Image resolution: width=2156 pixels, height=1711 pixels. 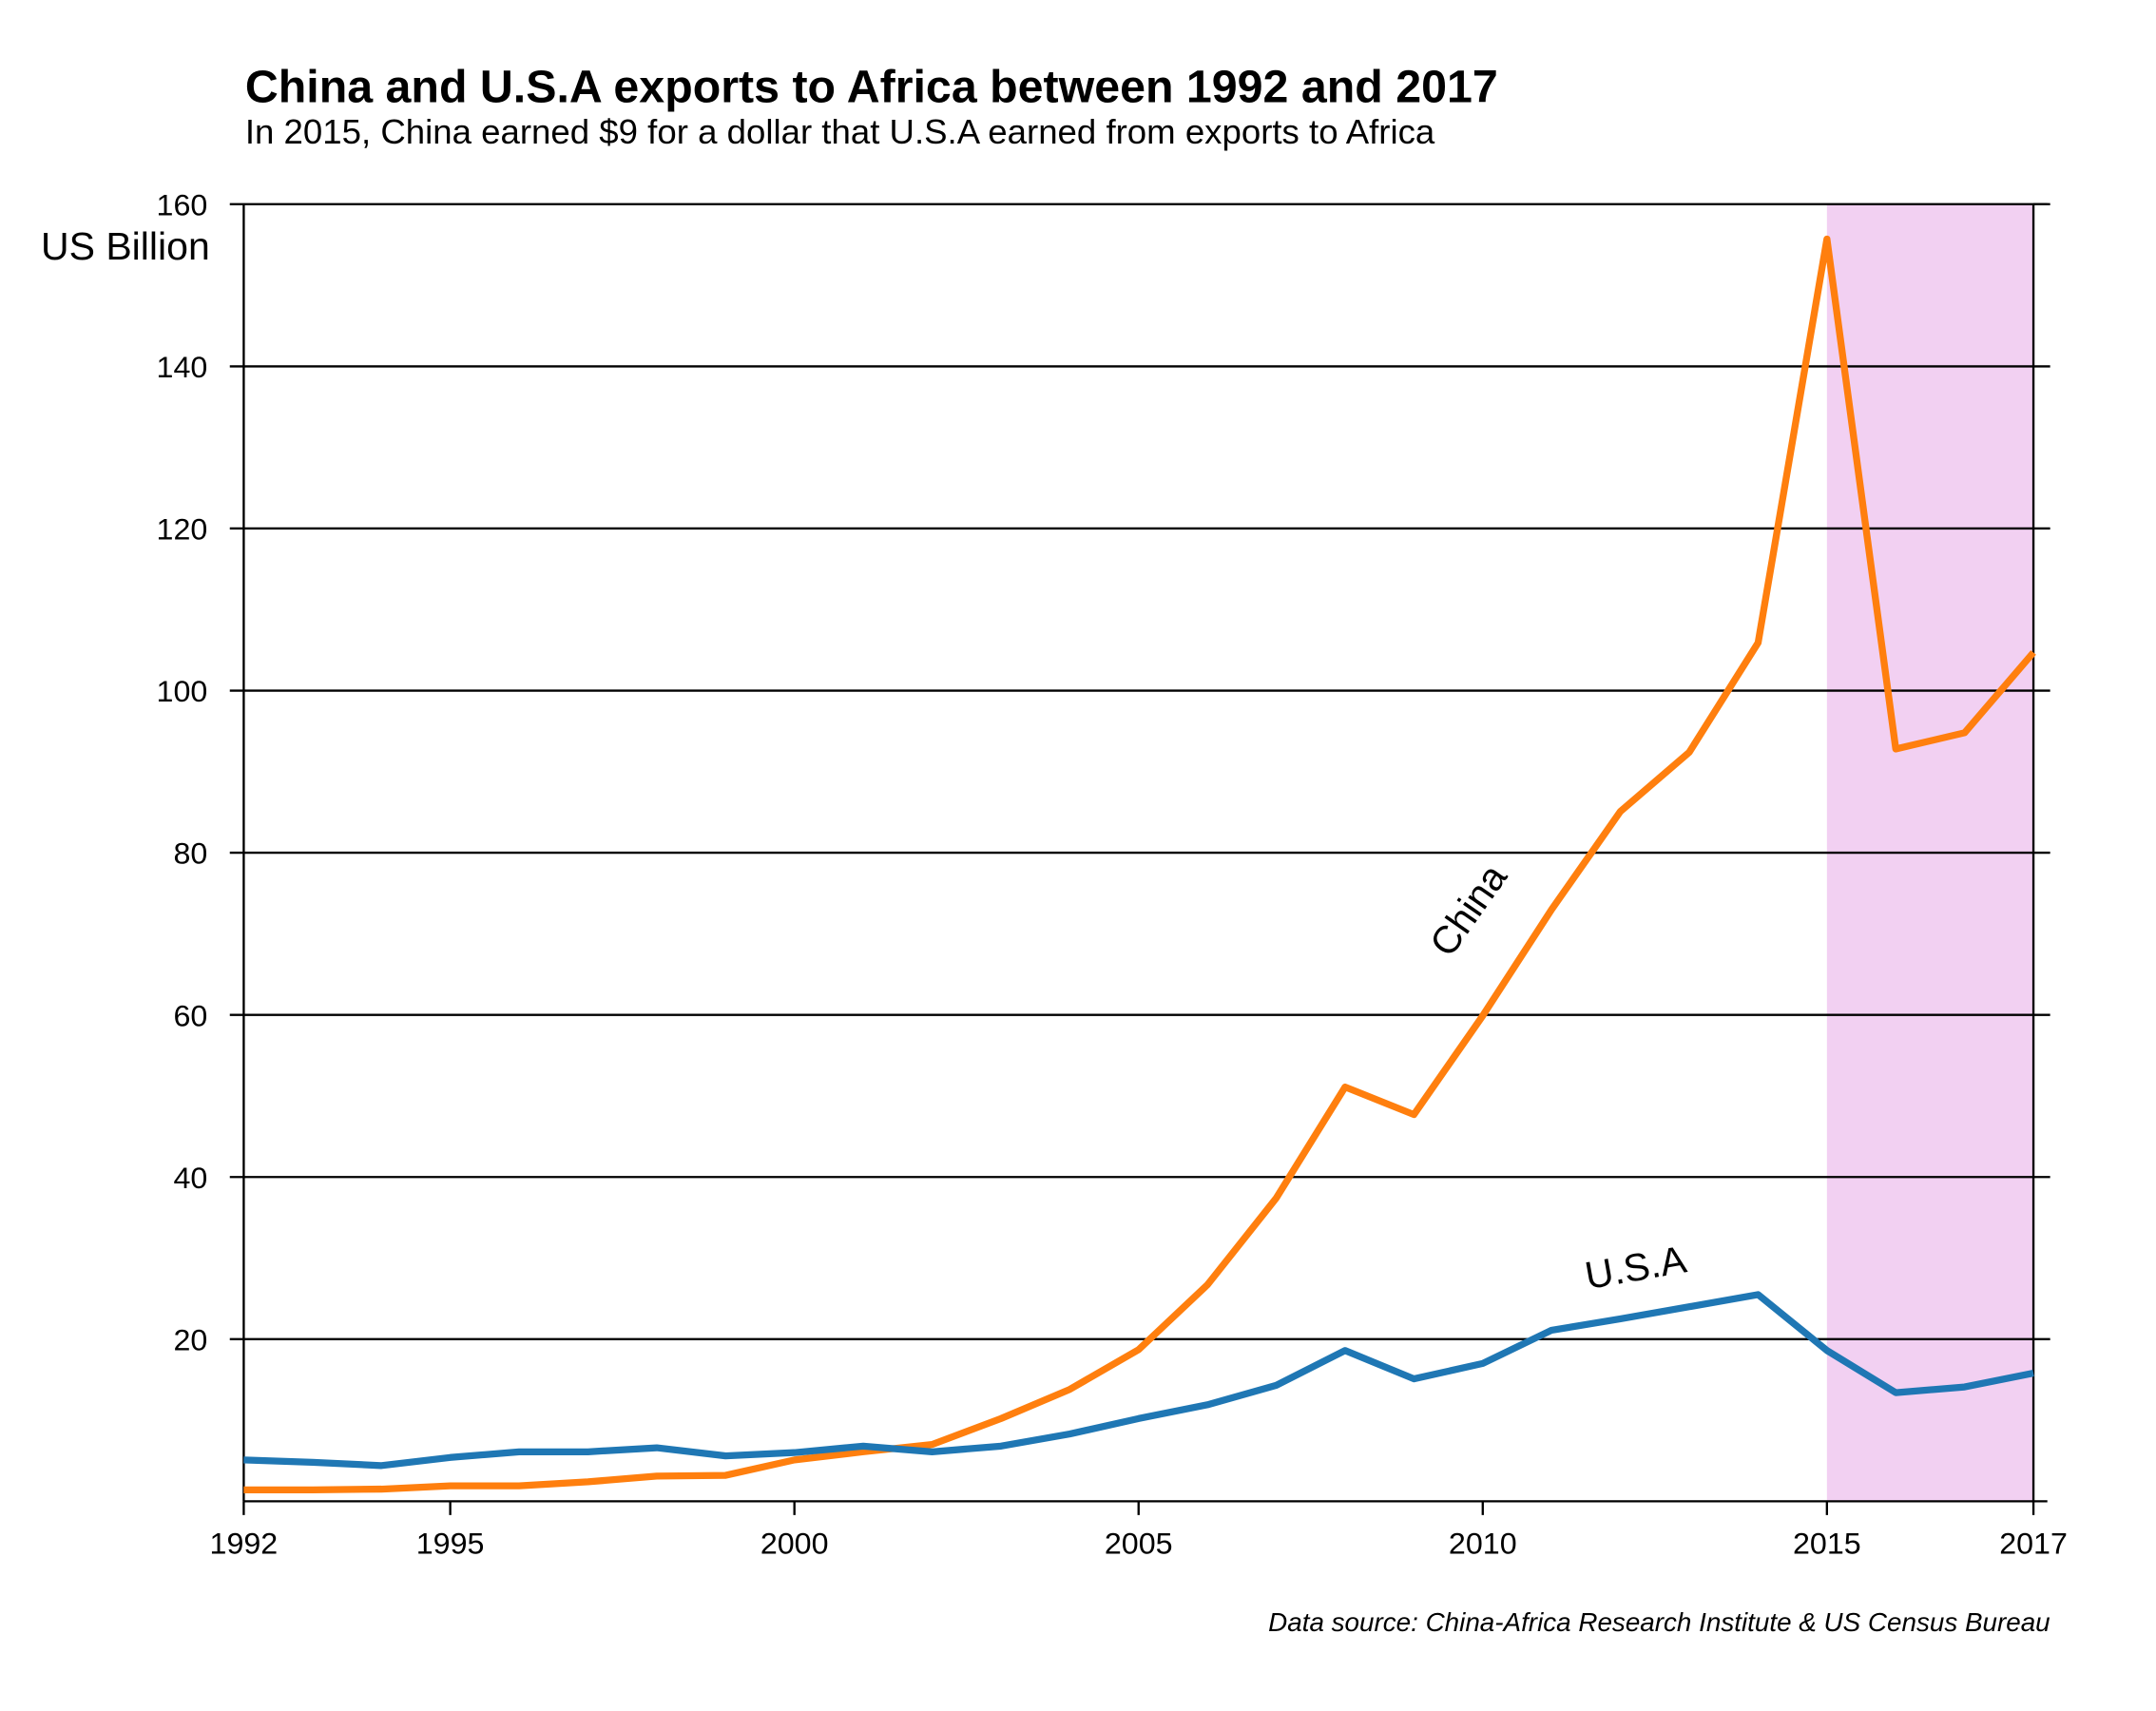 I want to click on y-axis-label: US Billion, so click(x=125, y=246).